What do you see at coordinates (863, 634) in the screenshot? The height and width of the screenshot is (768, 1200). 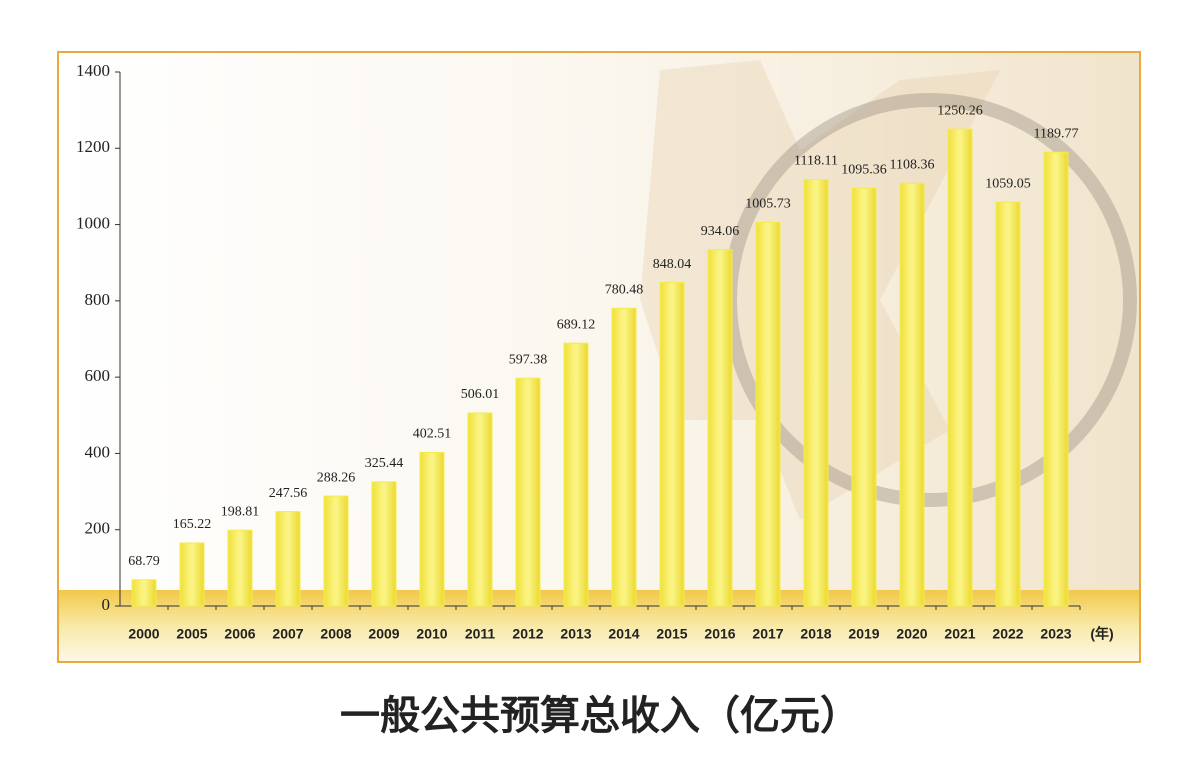 I see `x-tick-label: 2019` at bounding box center [863, 634].